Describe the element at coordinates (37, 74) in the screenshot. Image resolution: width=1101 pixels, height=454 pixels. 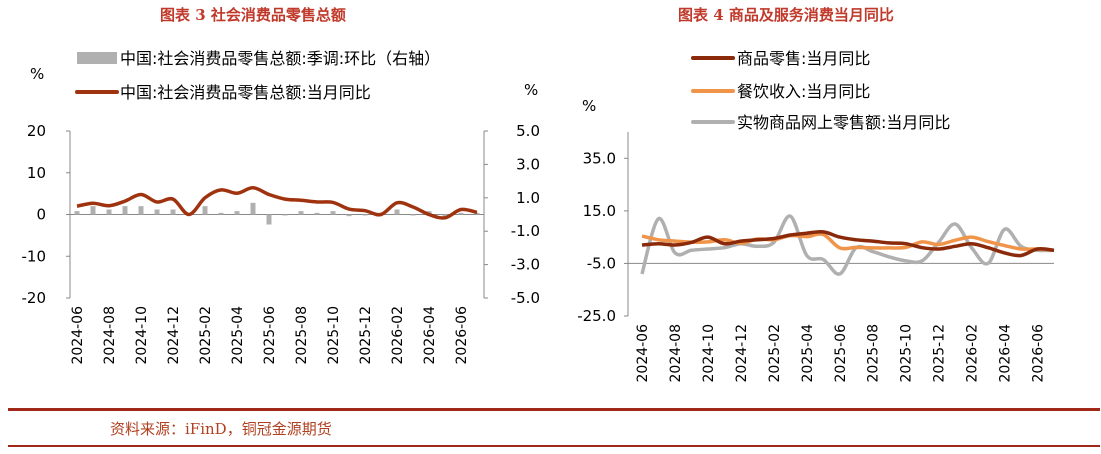
I see `left-axis-unit: %` at that location.